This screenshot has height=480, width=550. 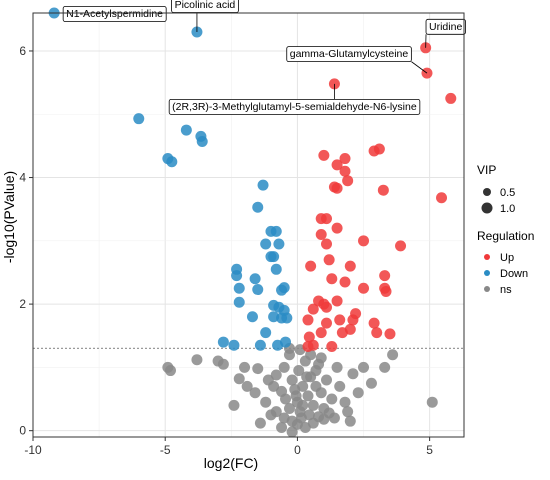 I want to click on annotation-label: N1-Acetylspermidine, so click(x=114, y=14).